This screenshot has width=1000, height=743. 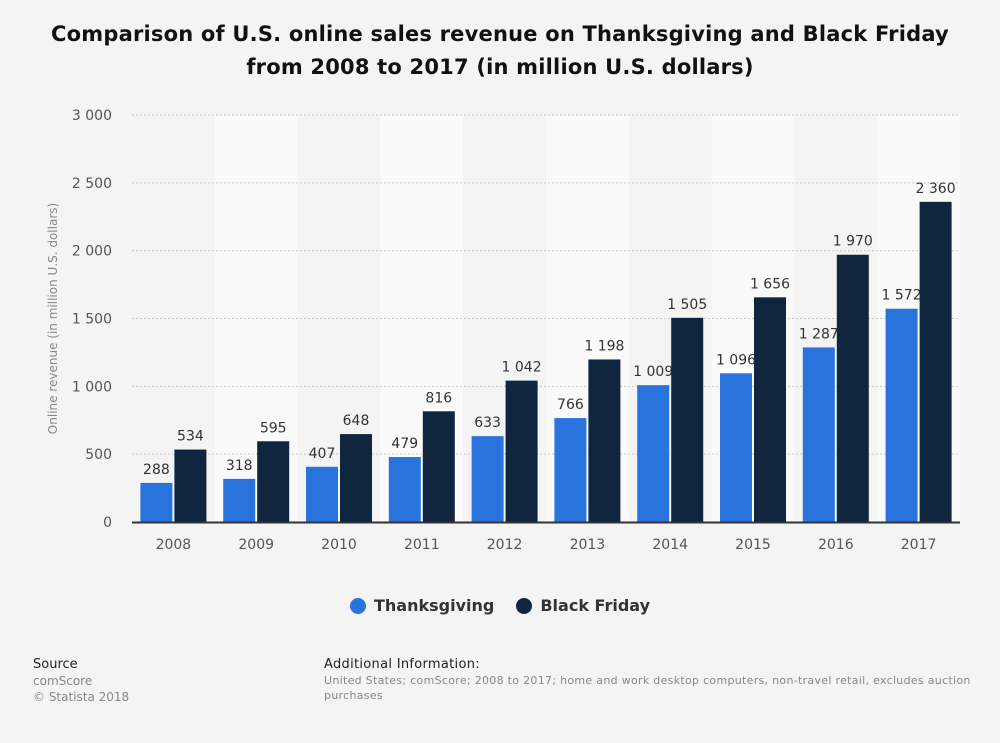 I want to click on data-label-black-friday: 1 656, so click(x=770, y=284).